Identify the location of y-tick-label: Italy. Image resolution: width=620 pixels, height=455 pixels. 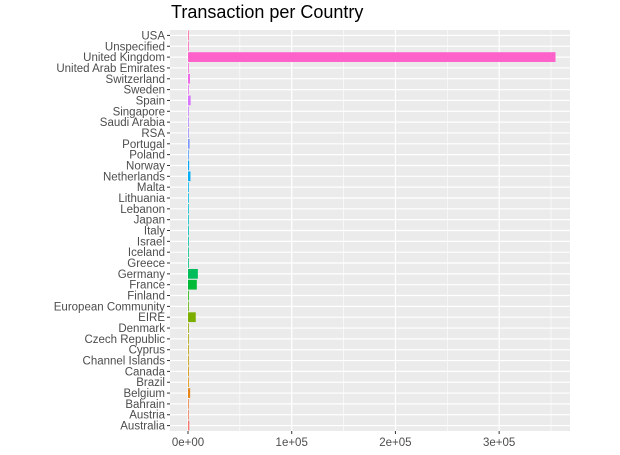
(154, 232).